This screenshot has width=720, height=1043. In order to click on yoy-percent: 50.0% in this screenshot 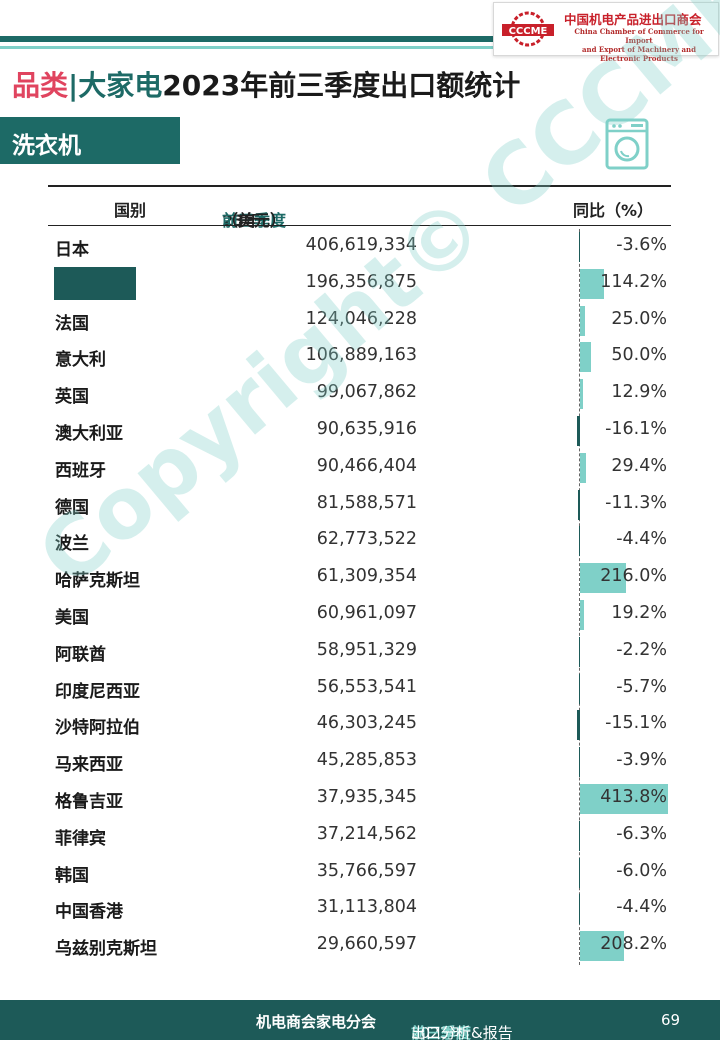, I will do `click(639, 355)`.